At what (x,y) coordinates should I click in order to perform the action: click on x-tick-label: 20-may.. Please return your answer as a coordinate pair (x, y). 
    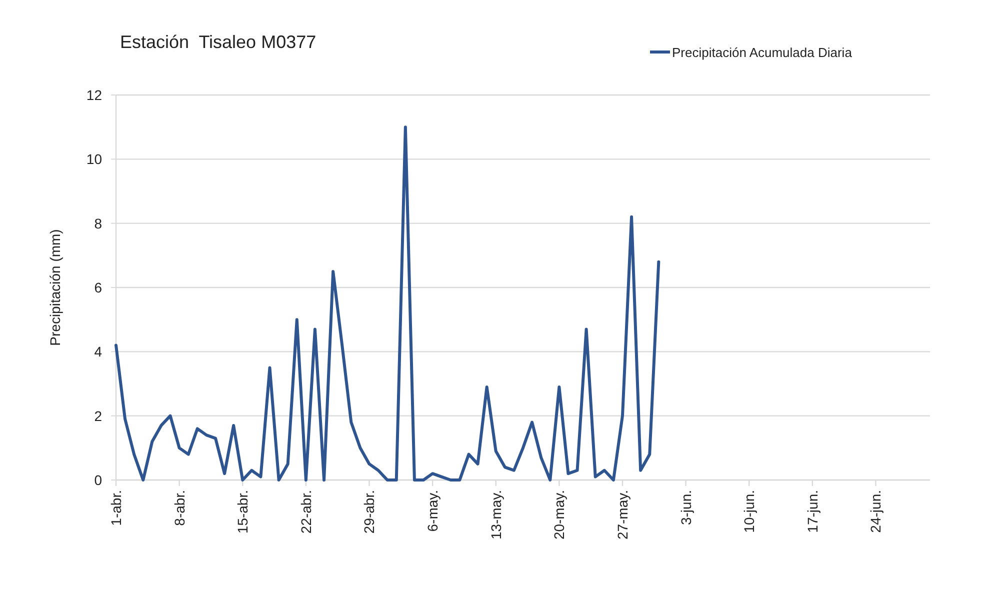
    Looking at the image, I should click on (559, 515).